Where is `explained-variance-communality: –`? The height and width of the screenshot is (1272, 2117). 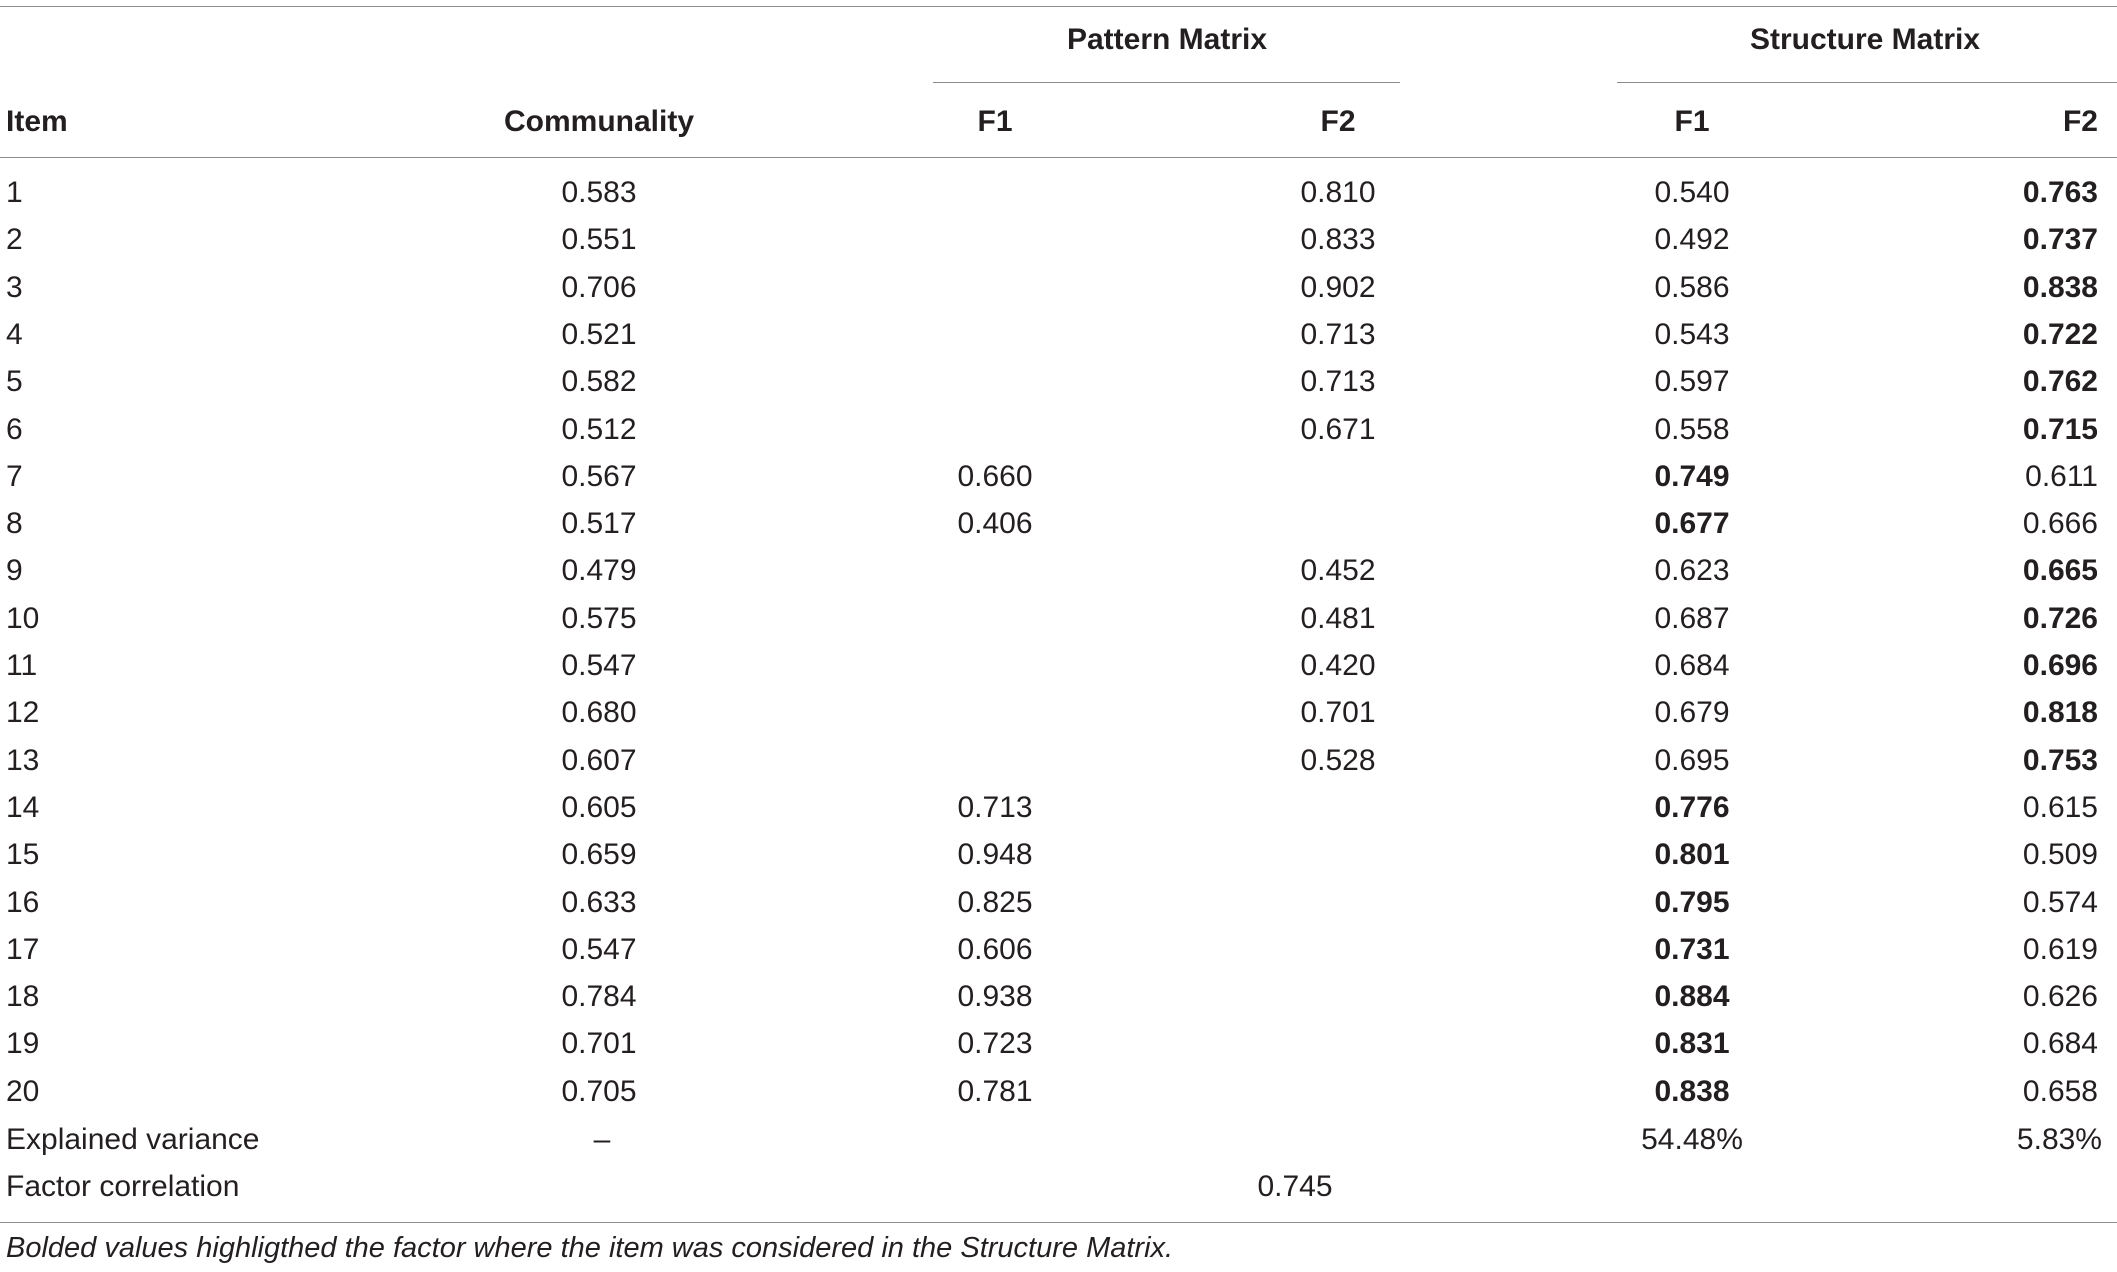
explained-variance-communality: – is located at coordinates (602, 1139).